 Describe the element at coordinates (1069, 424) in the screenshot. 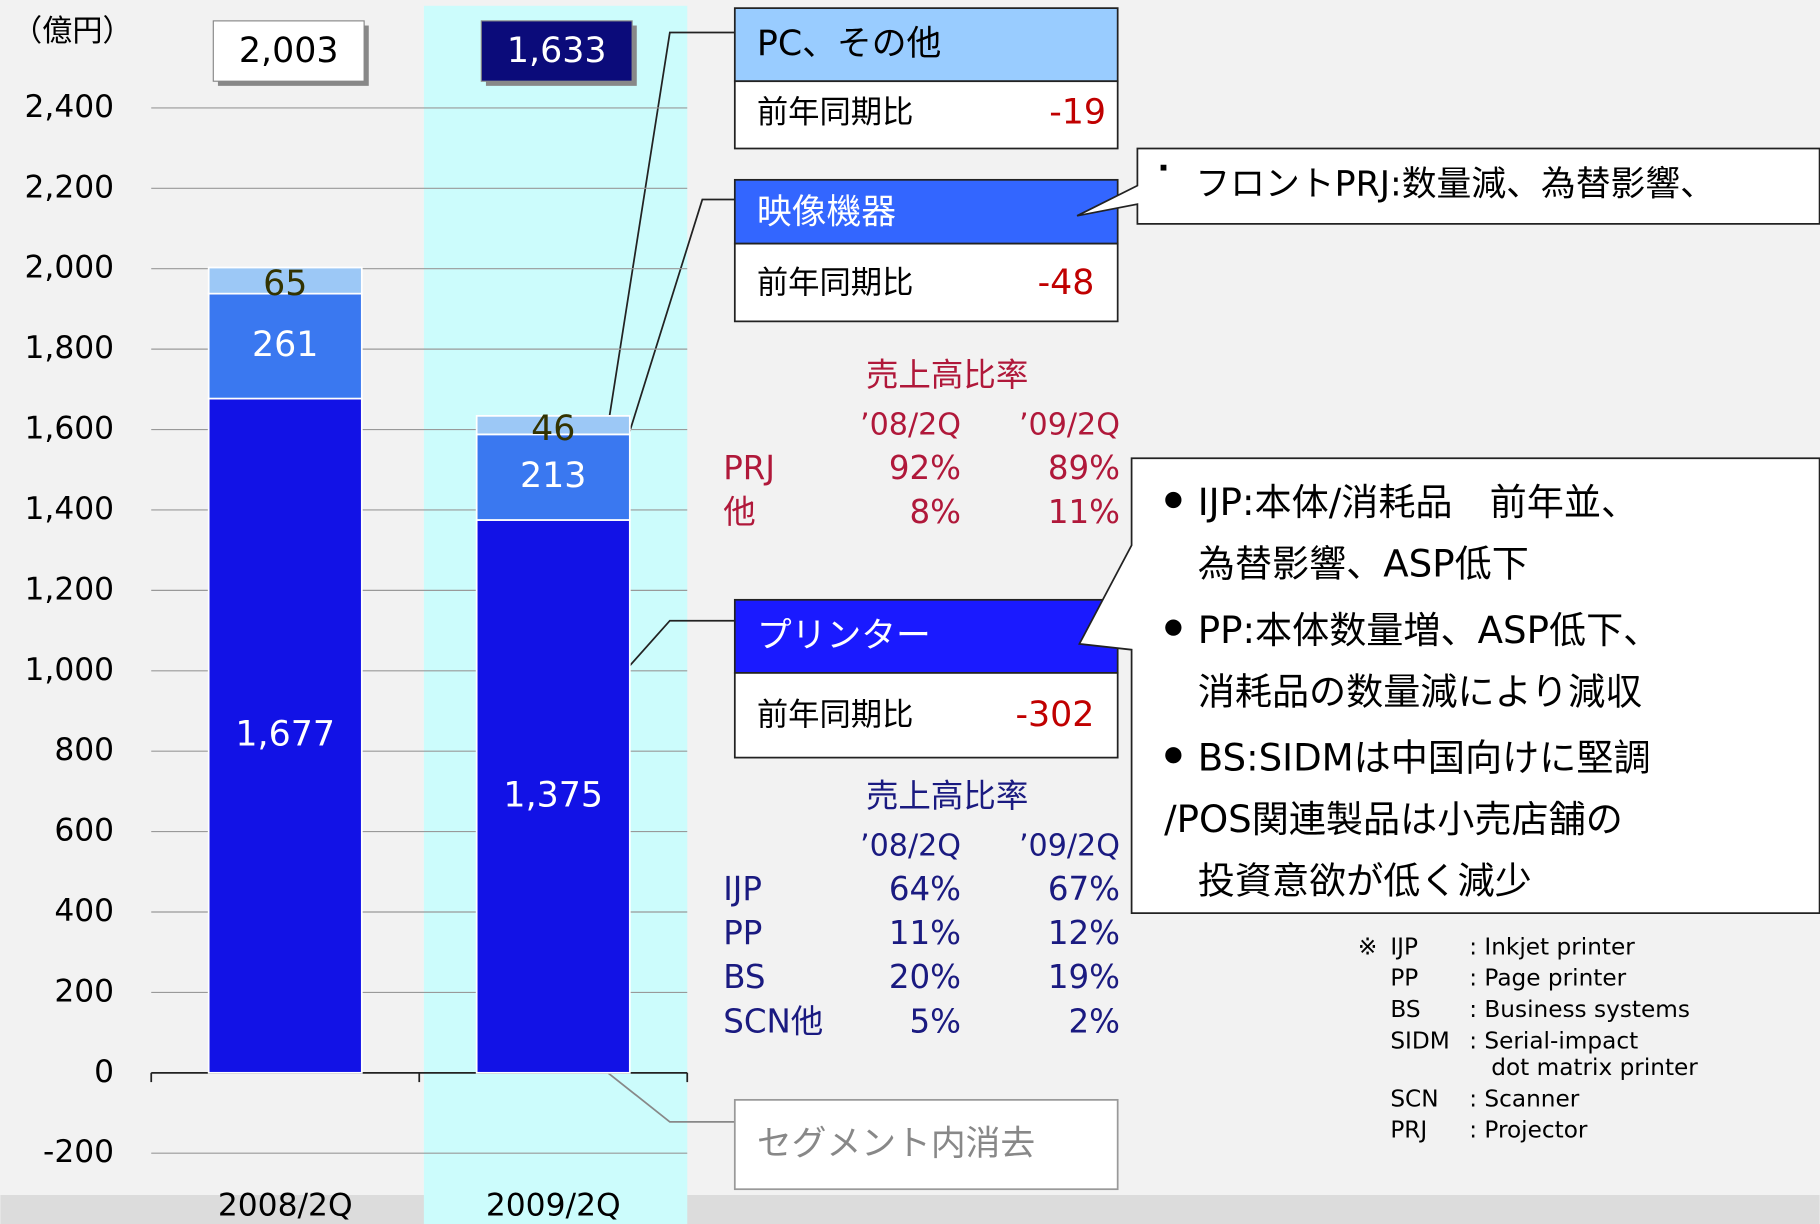

I see `table-column: ’09/2Q` at that location.